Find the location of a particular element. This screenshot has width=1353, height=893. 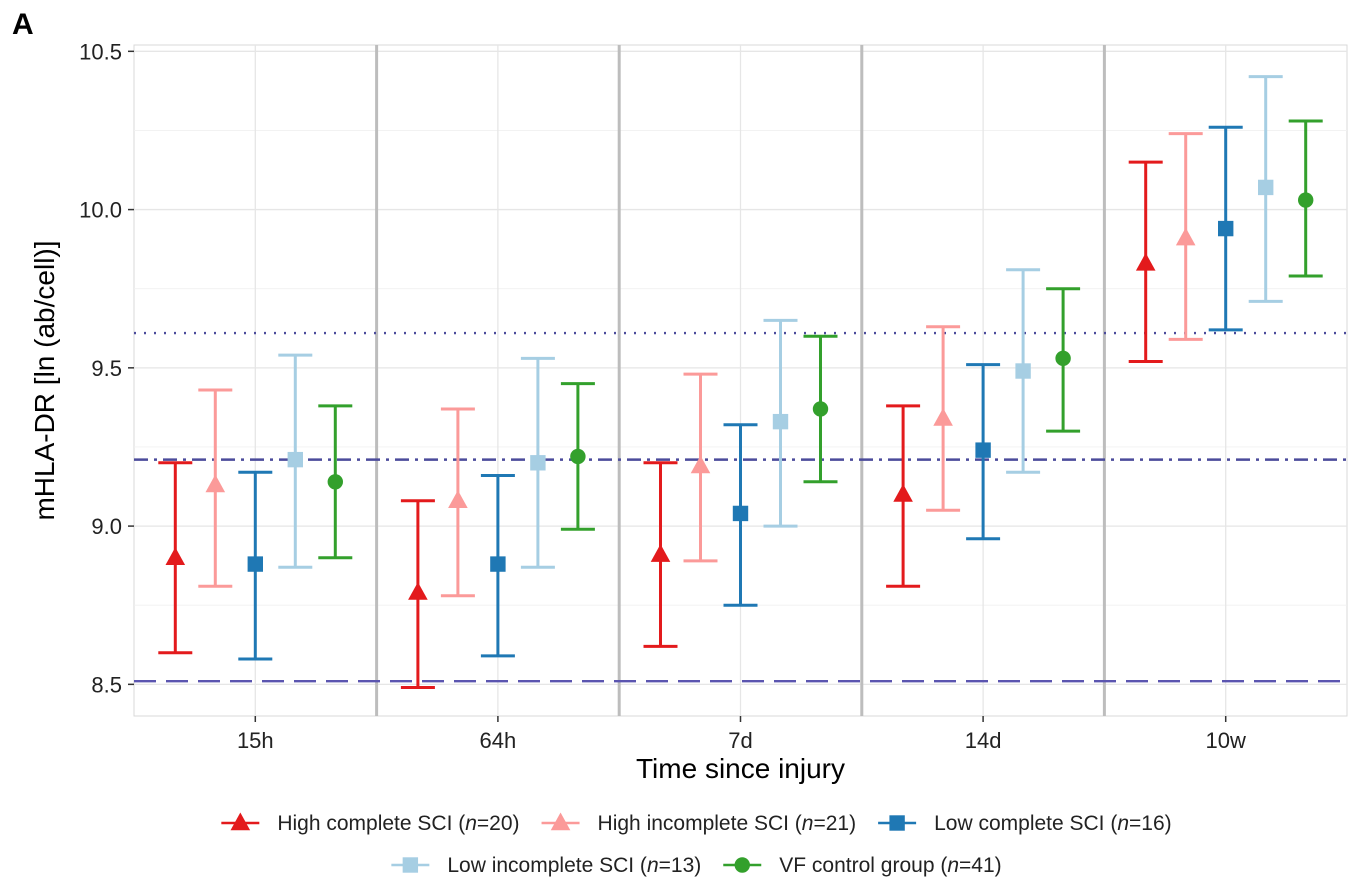

y-axis-label: mHLA-DR [ln (ab/cell)] is located at coordinates (44, 380).